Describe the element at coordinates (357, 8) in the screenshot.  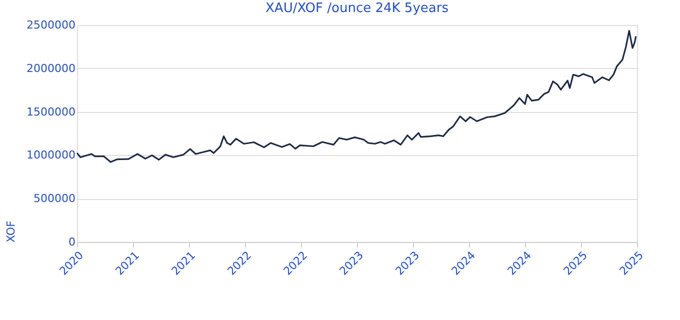
I see `chart-title: XAU/XOF /ounce 24K 5years` at that location.